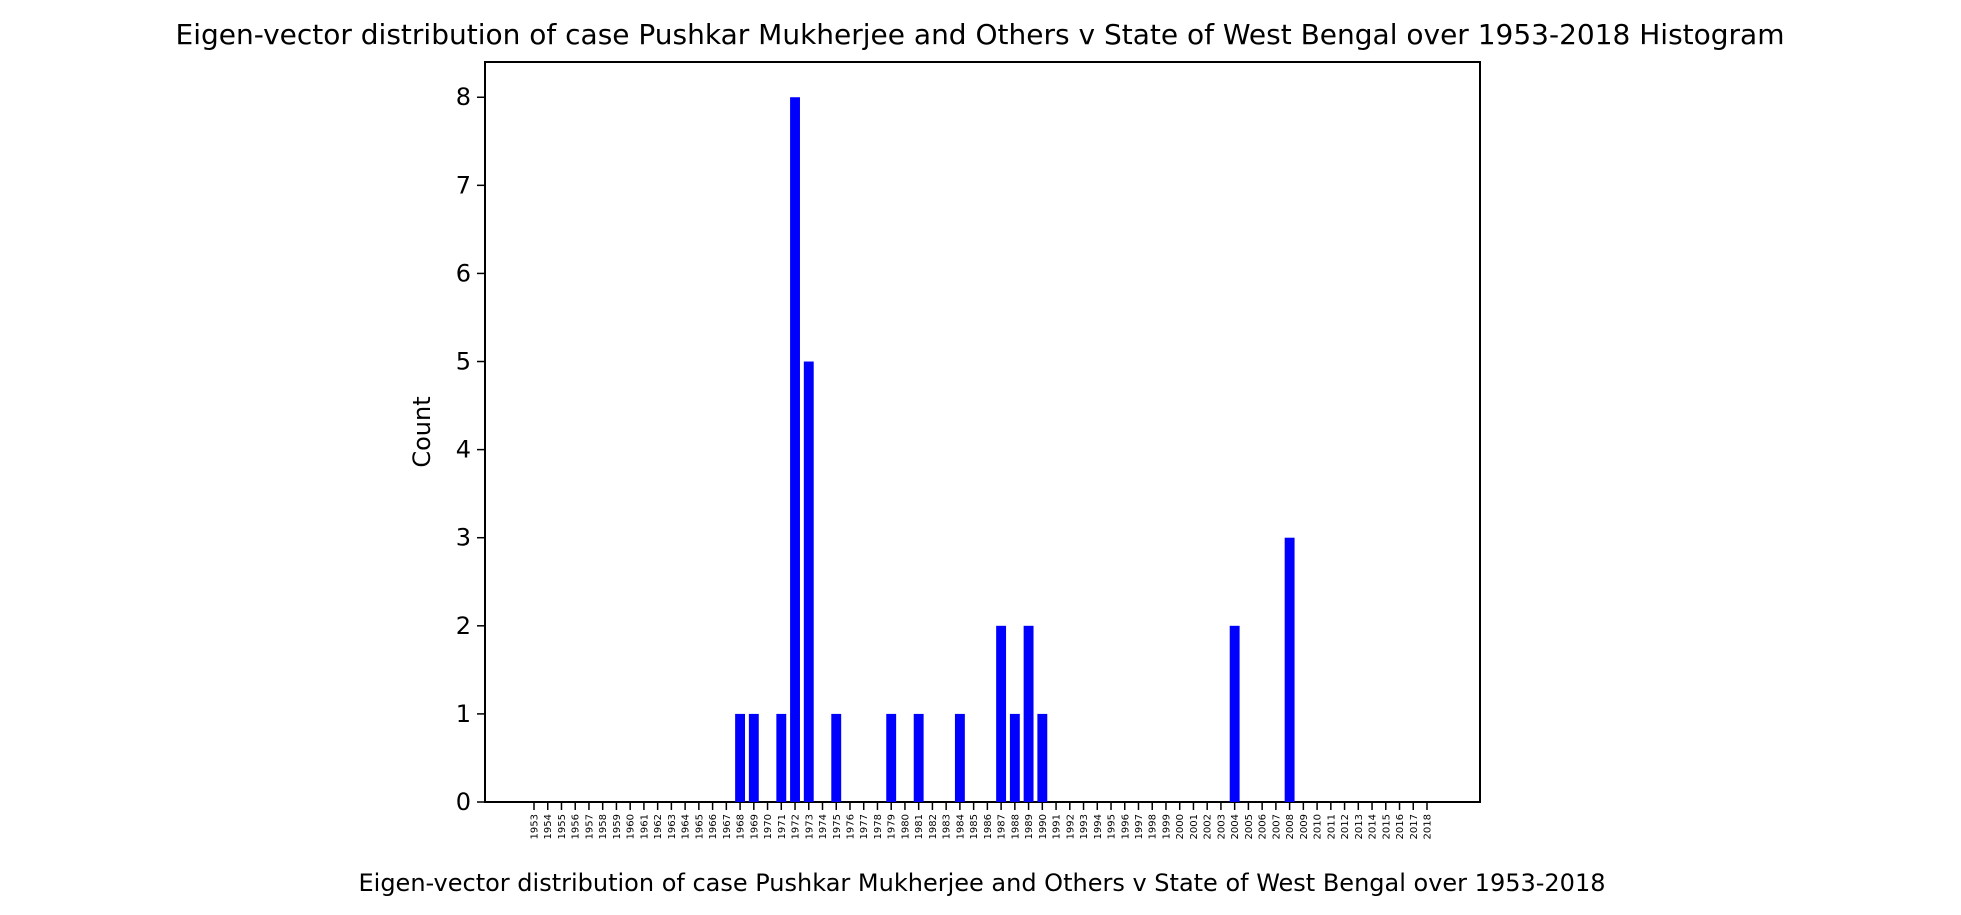  I want to click on x-tick-label: 1975, so click(837, 826).